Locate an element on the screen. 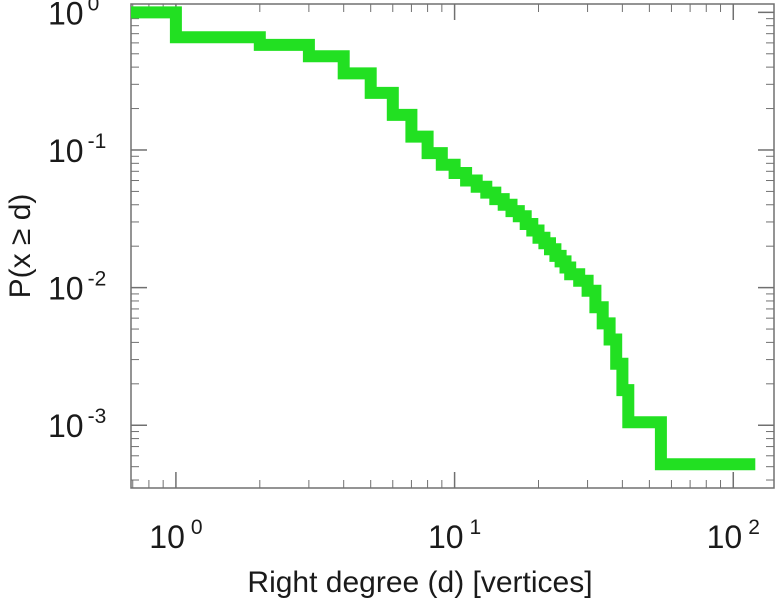  y-tick-label: 10 -2 is located at coordinates (77, 287).